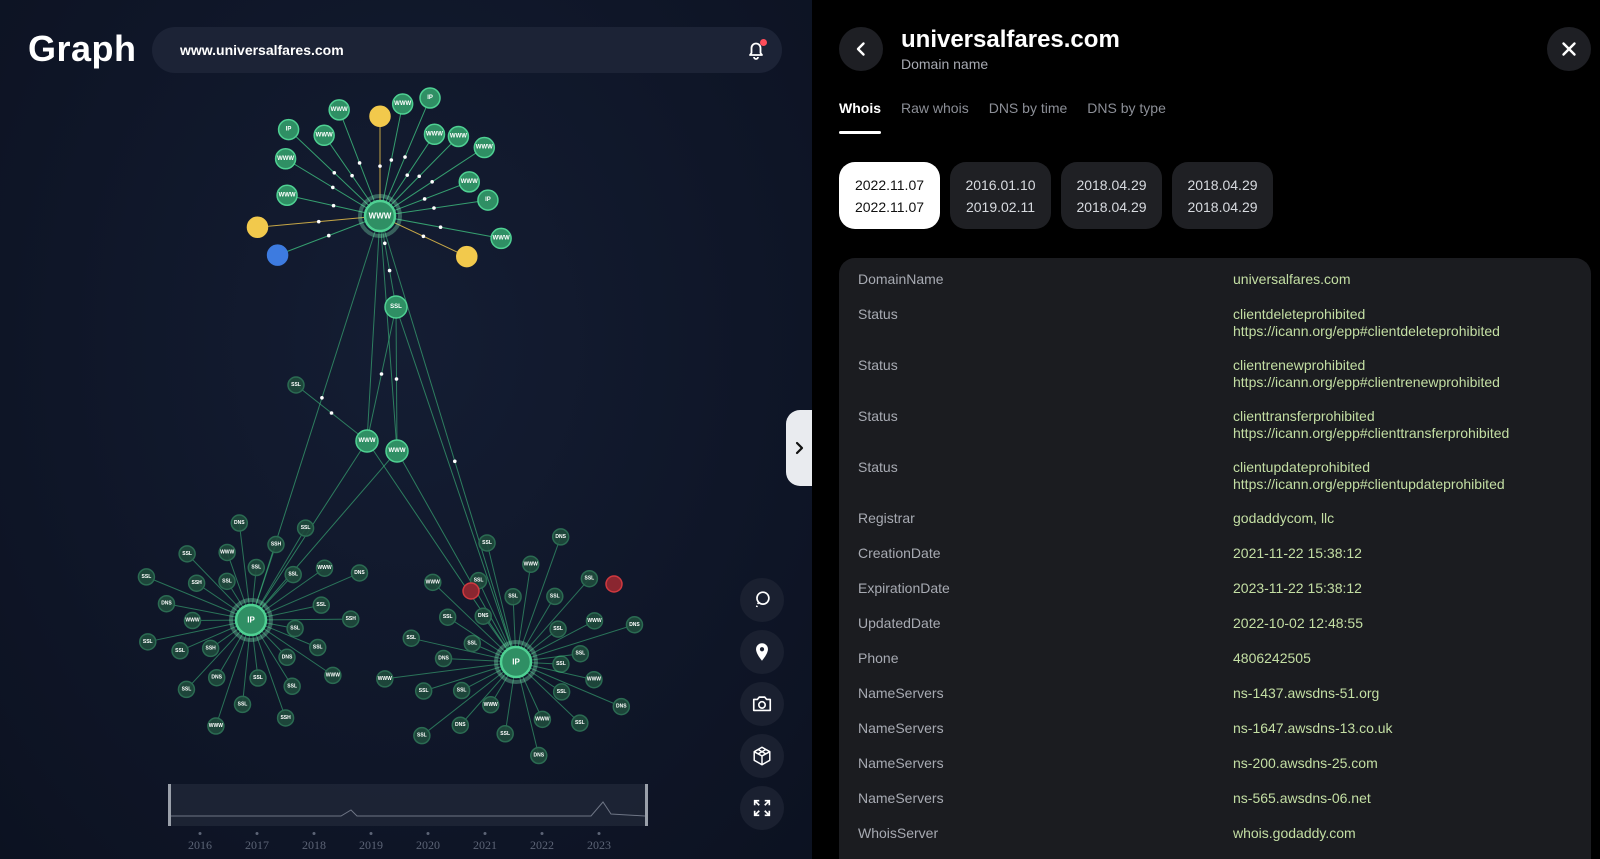 The width and height of the screenshot is (1600, 859). I want to click on date-pill: 2016.01.10 2019.02.11, so click(1000, 195).